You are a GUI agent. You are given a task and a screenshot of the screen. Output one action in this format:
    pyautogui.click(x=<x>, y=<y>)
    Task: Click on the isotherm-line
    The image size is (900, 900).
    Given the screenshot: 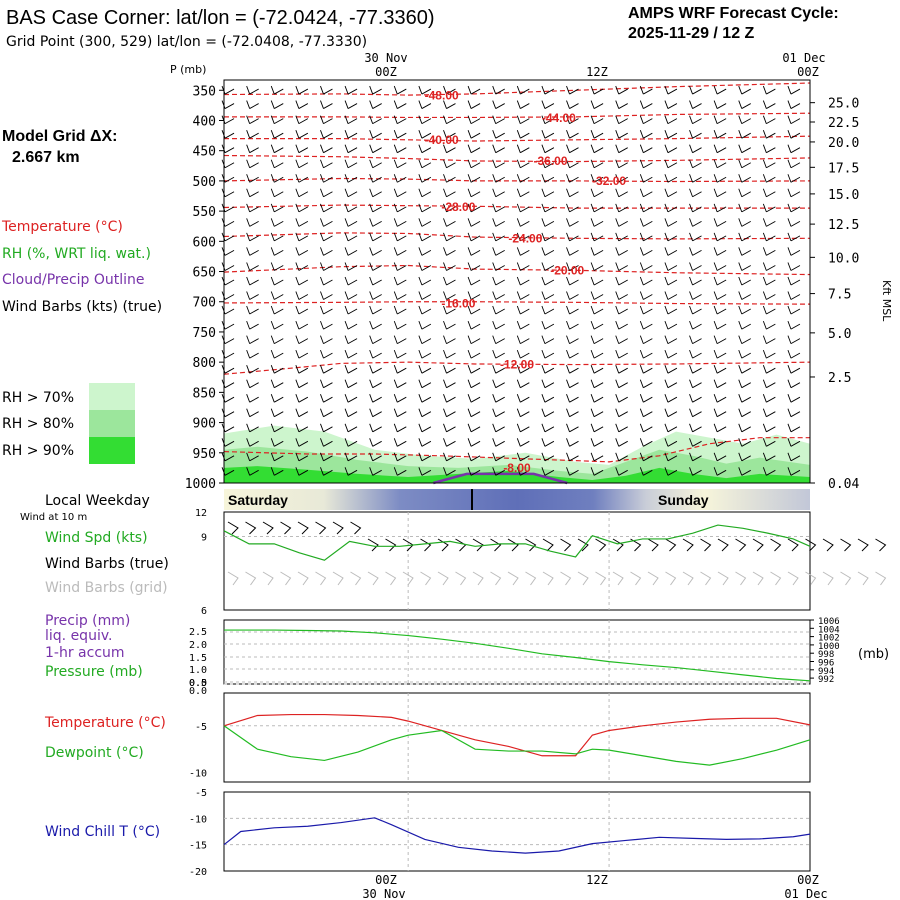 What is the action you would take?
    pyautogui.click(x=517, y=270)
    